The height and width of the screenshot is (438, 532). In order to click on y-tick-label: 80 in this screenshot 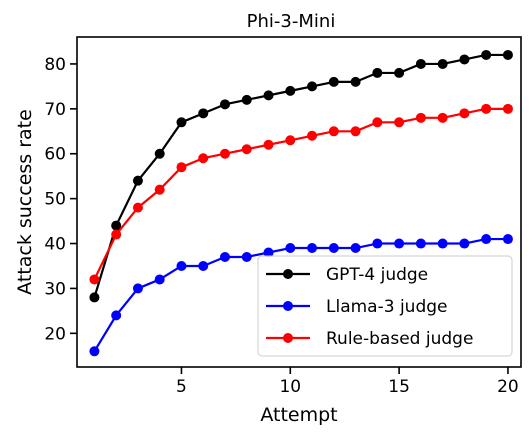, I will do `click(55, 65)`.